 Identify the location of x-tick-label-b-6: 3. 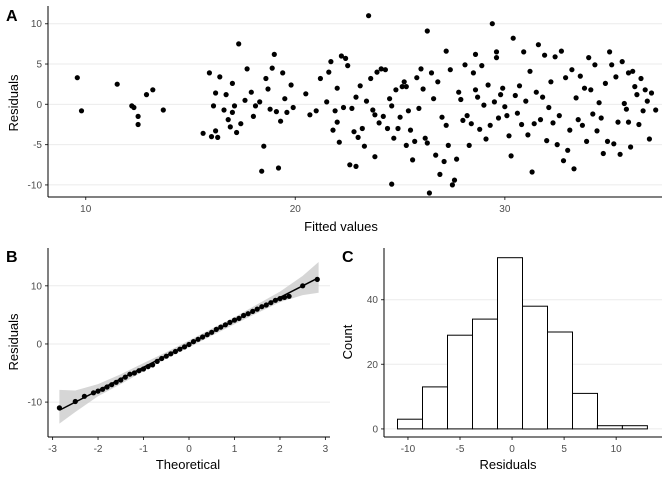
(326, 449).